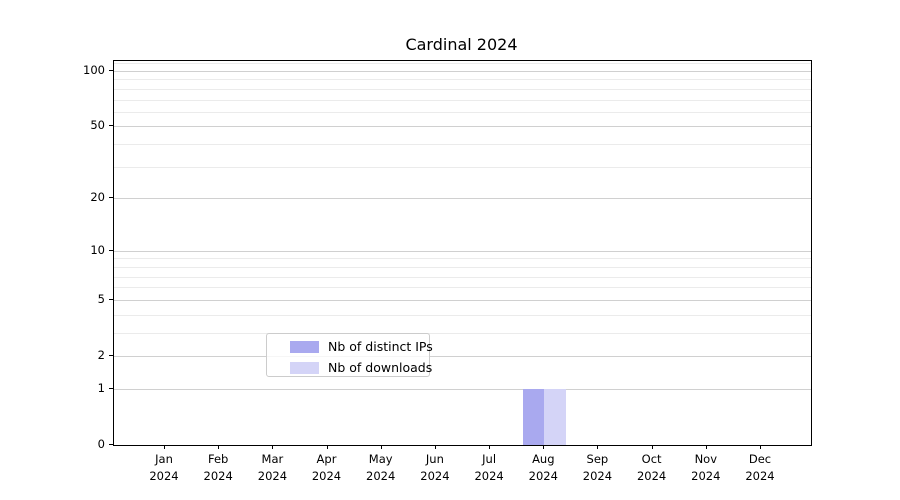 This screenshot has width=900, height=500. What do you see at coordinates (273, 447) in the screenshot?
I see `xtick-mark-mar` at bounding box center [273, 447].